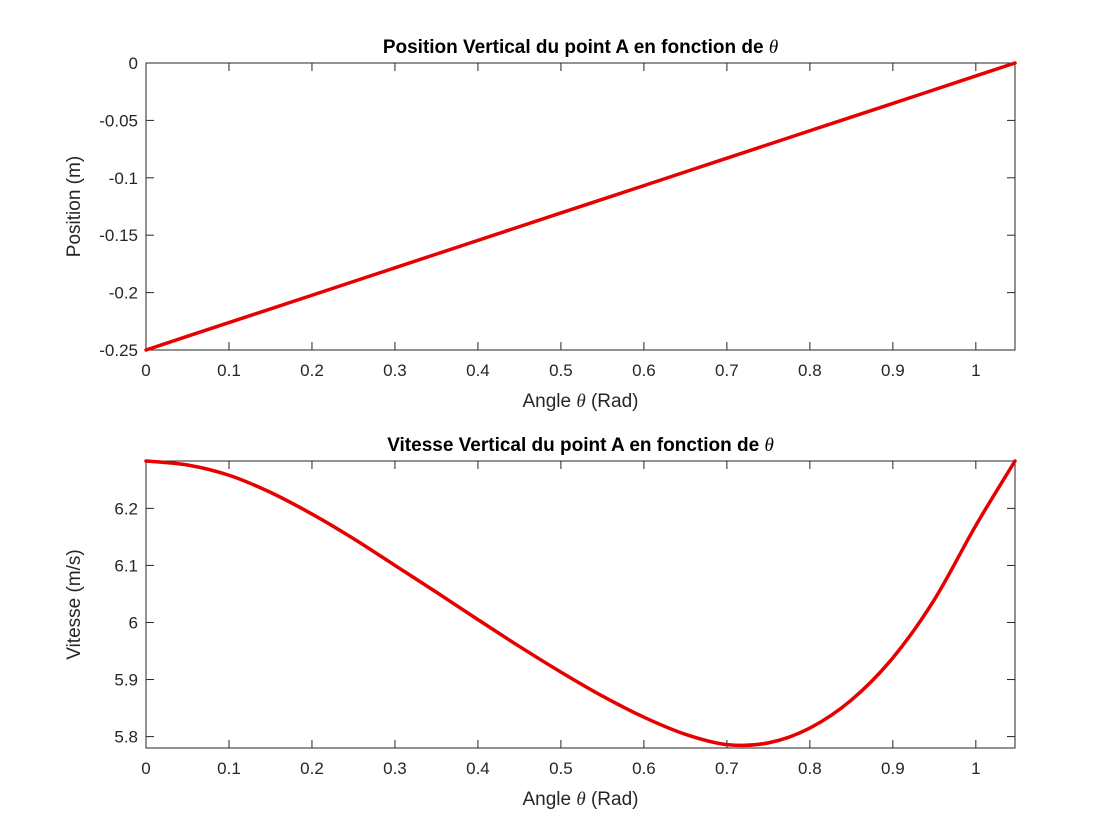 The width and height of the screenshot is (1120, 840). Describe the element at coordinates (118, 235) in the screenshot. I see `y-tick-label: -0.15` at that location.